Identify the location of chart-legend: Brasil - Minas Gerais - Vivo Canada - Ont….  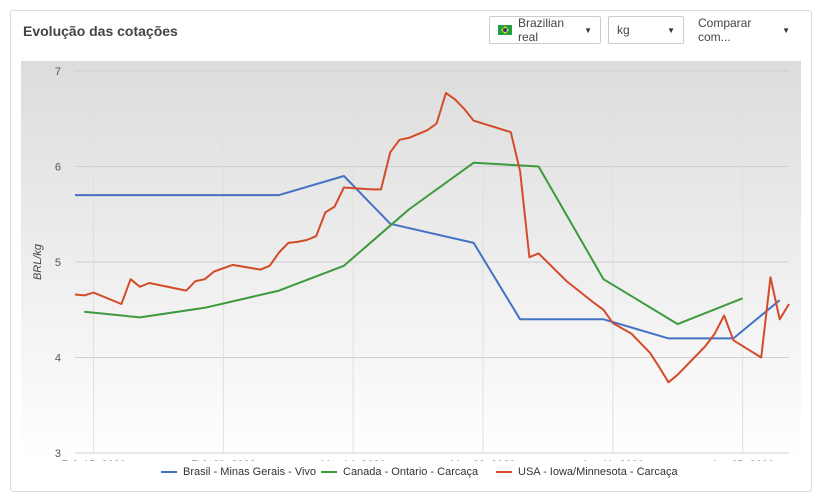
(411, 476).